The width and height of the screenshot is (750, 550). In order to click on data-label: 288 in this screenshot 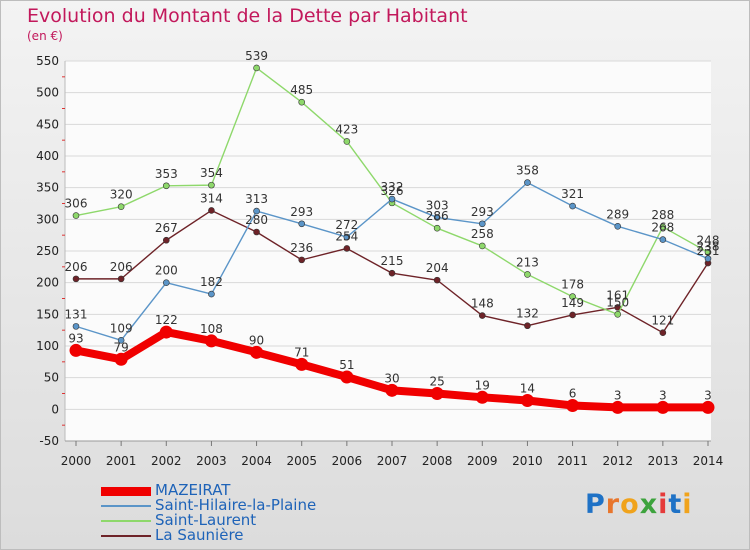, I will do `click(662, 215)`.